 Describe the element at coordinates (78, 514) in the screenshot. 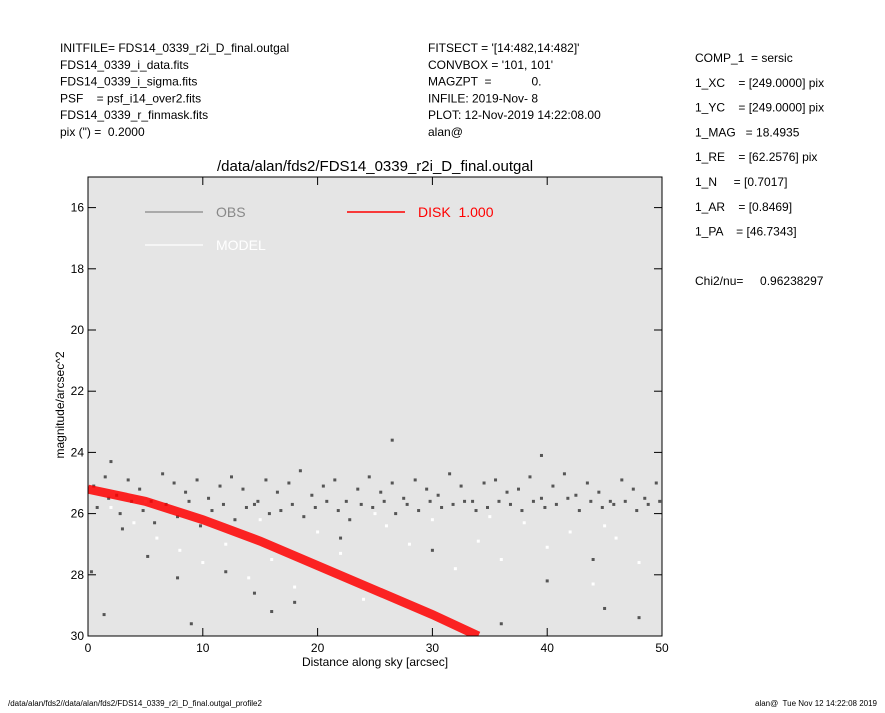

I see `y-tick-label: 26` at that location.